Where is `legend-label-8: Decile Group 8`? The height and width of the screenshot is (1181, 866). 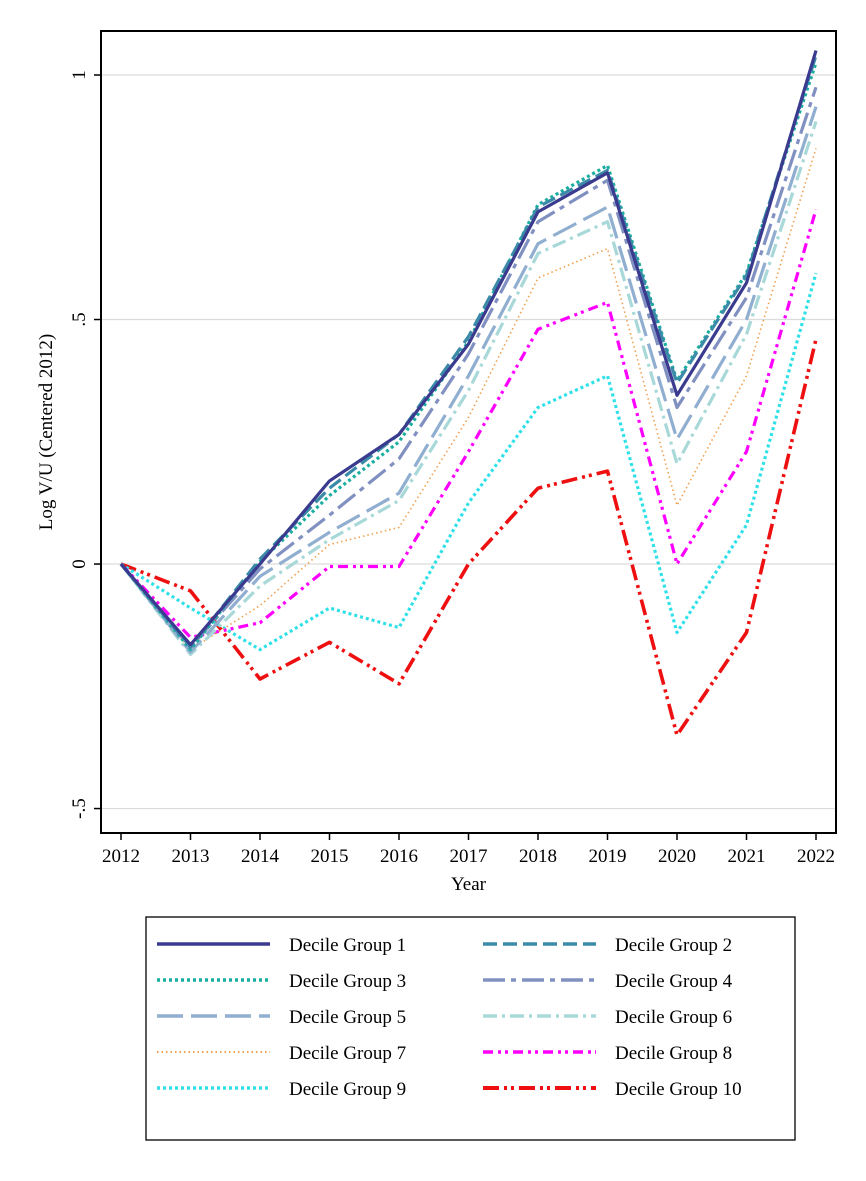
legend-label-8: Decile Group 8 is located at coordinates (673, 1053).